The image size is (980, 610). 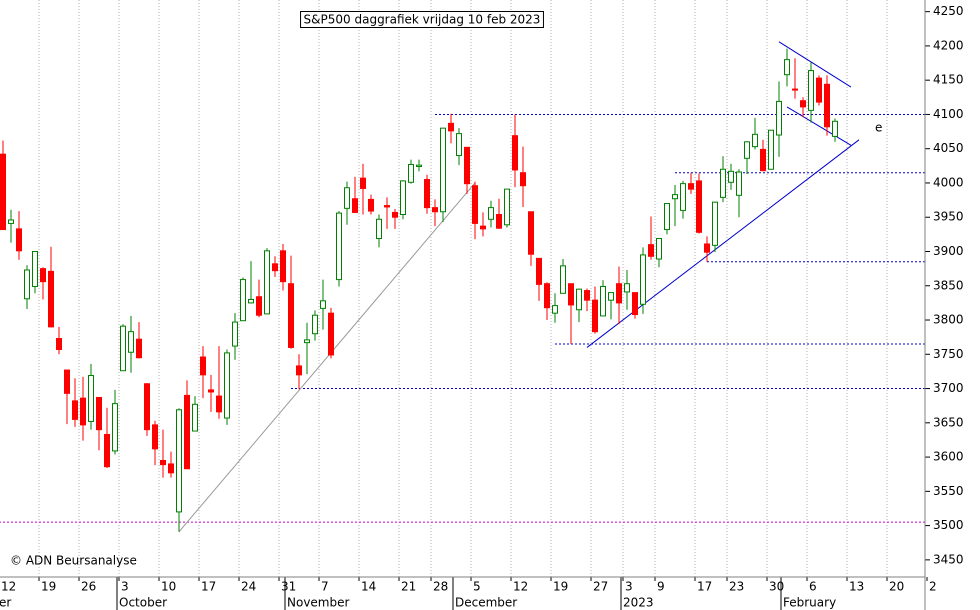 I want to click on x-tick-label: 28, so click(x=440, y=587).